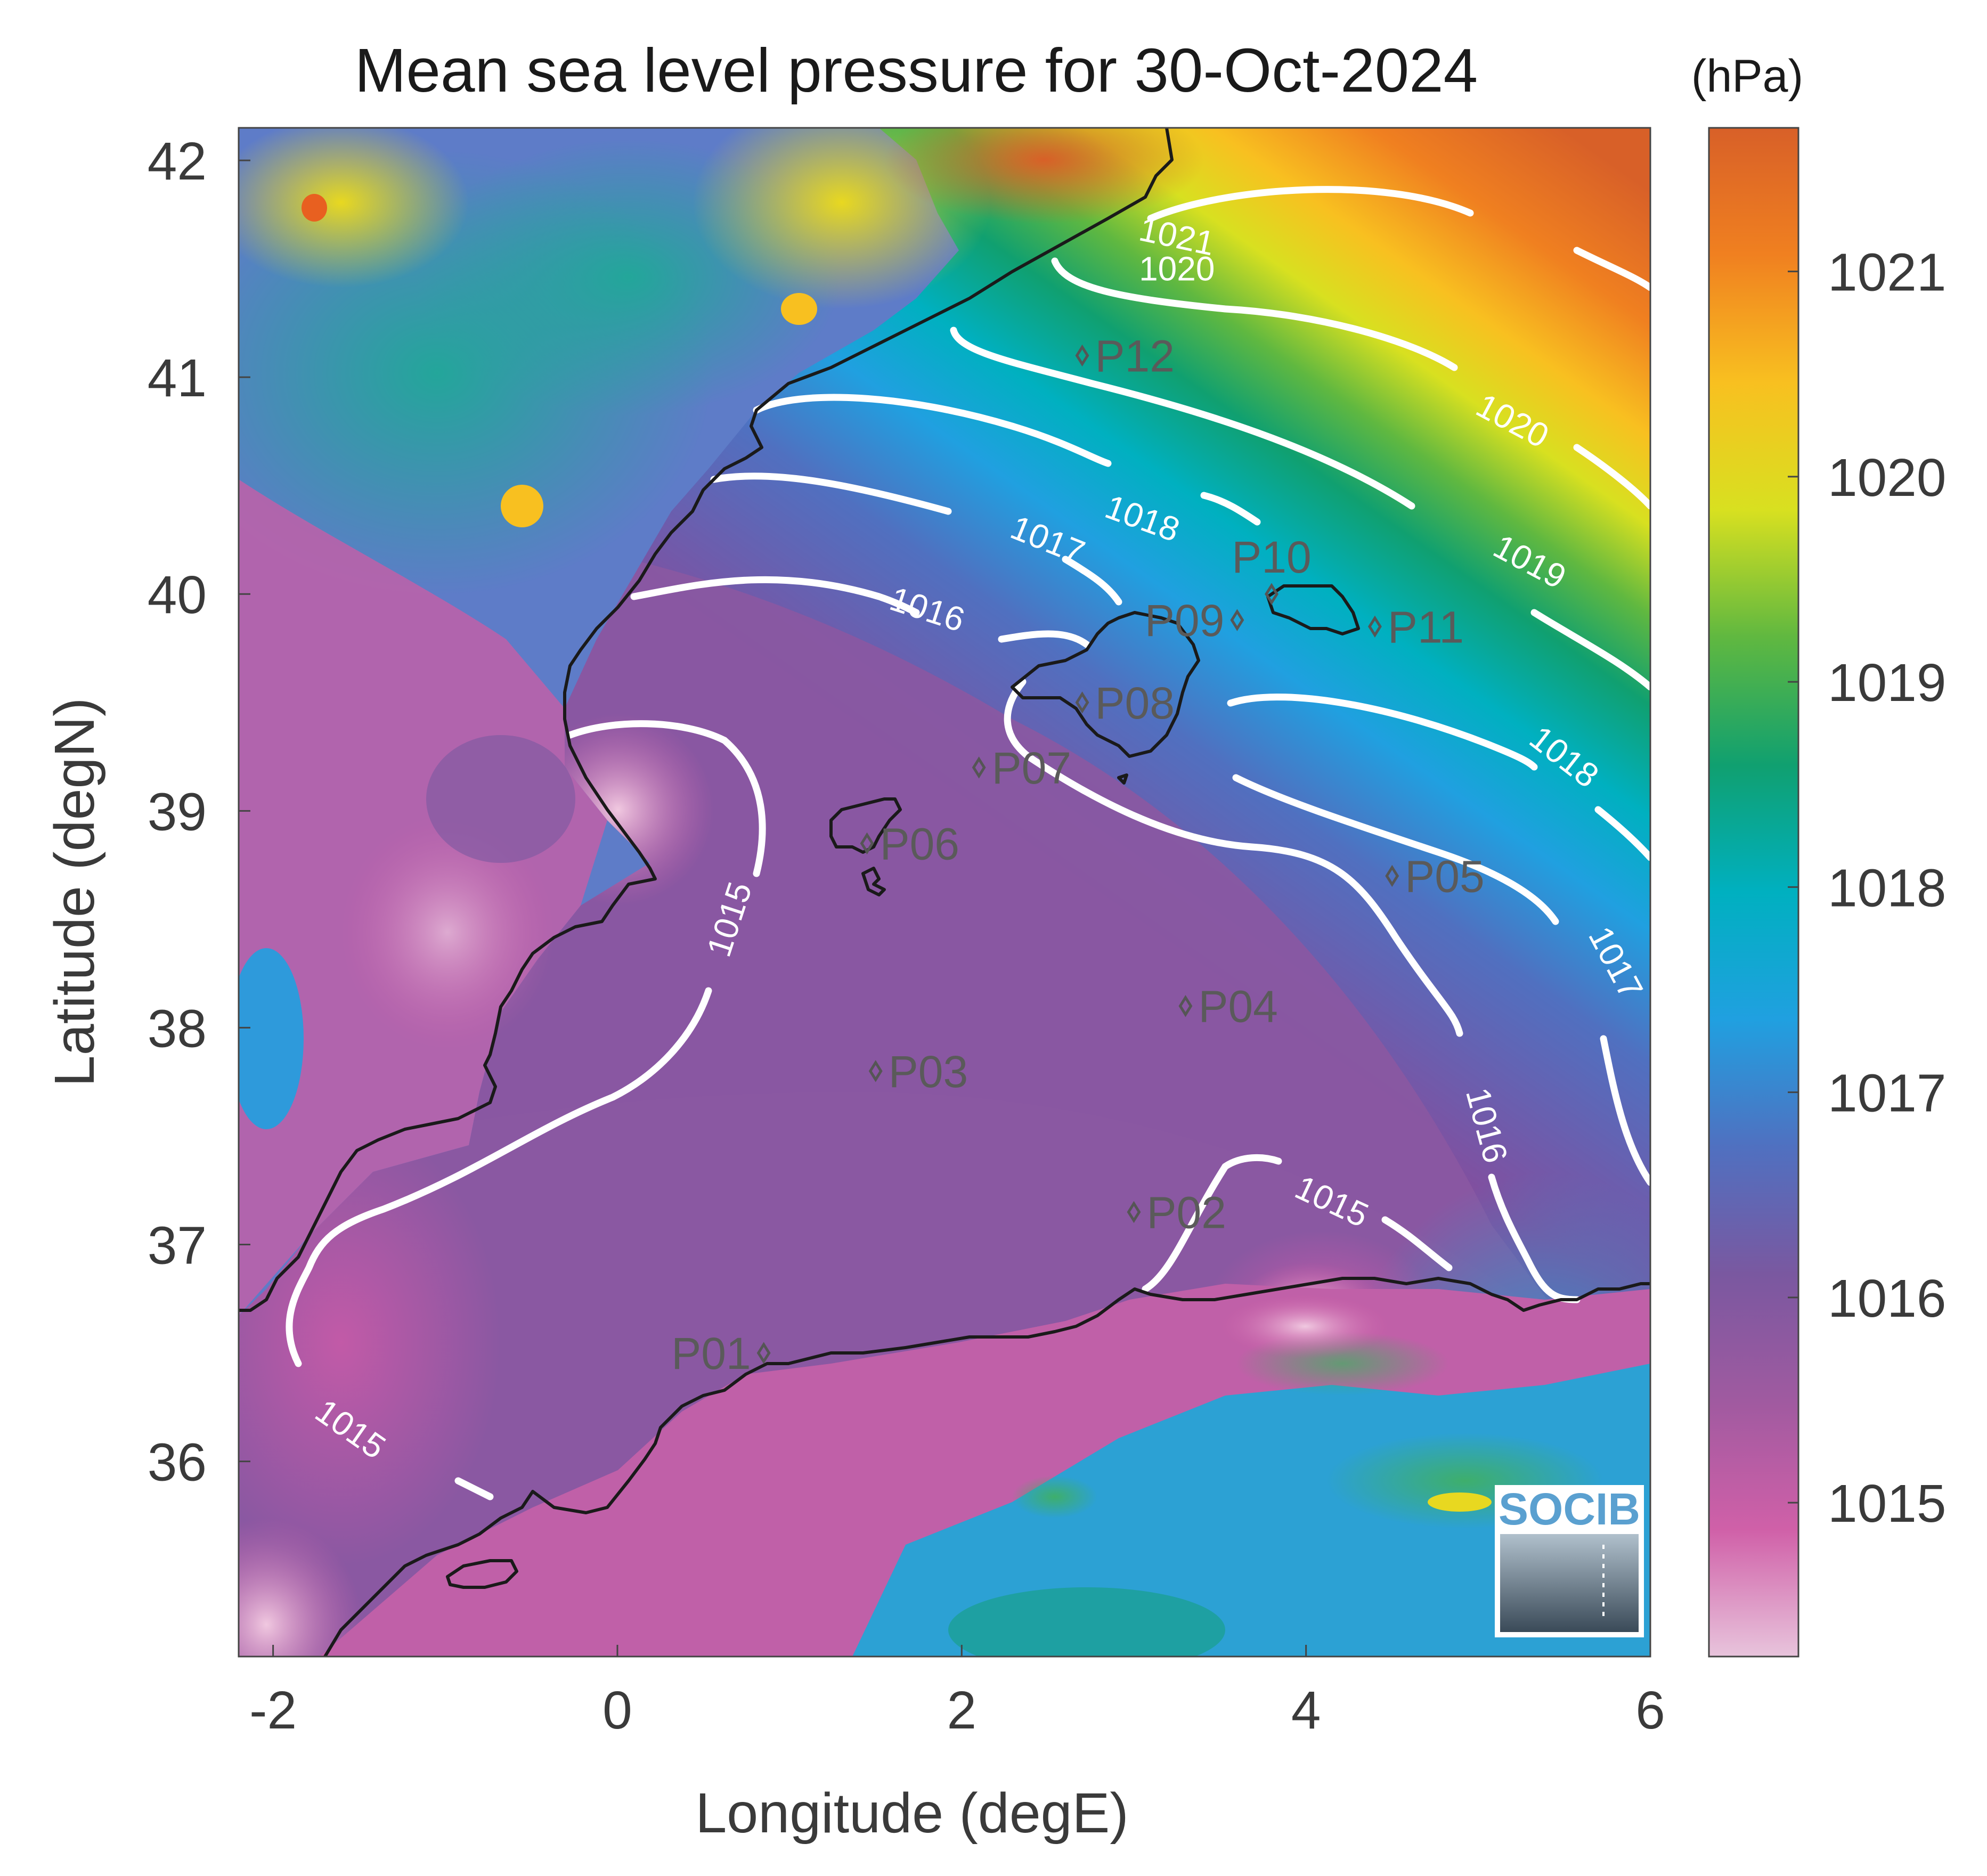 The width and height of the screenshot is (1987, 1876). I want to click on colorbar-tick-label: 1021, so click(1887, 273).